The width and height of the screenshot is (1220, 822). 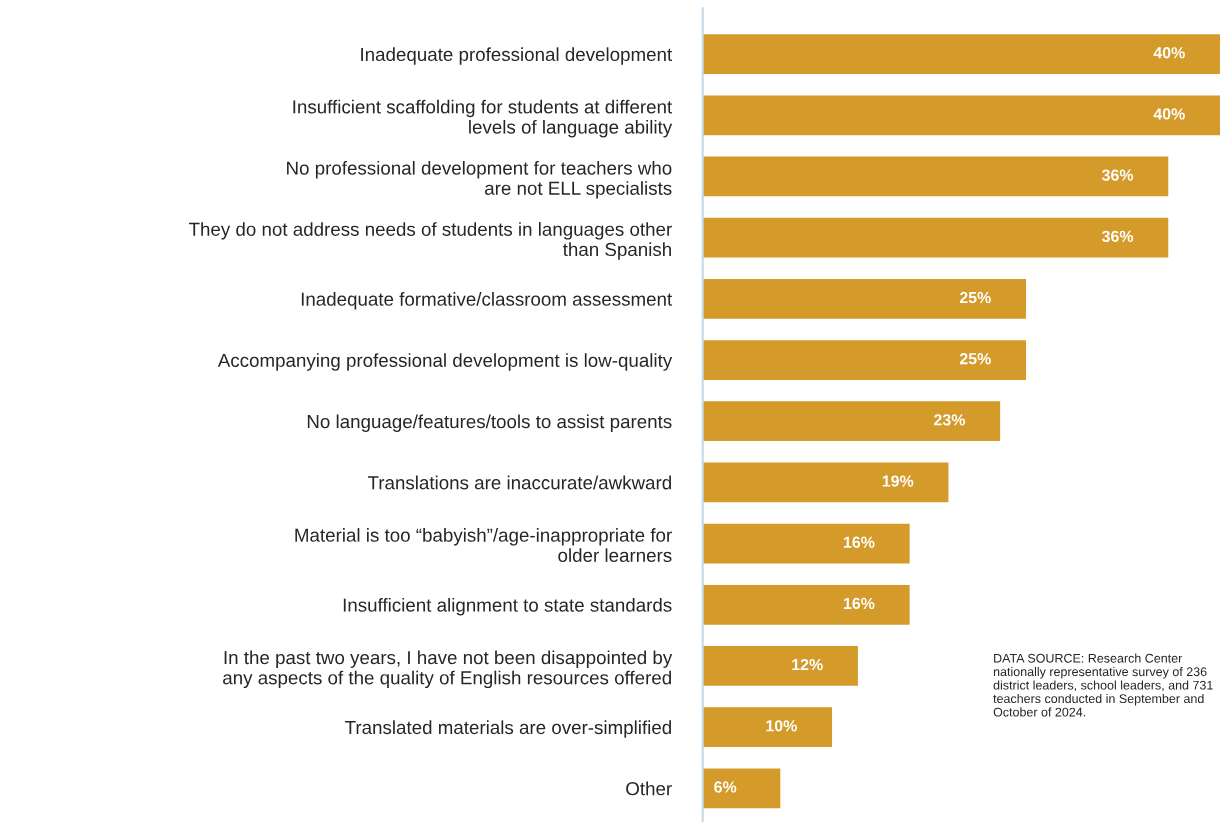 I want to click on y-tick-label: Inadequate formative/classroom assessment, so click(x=487, y=301).